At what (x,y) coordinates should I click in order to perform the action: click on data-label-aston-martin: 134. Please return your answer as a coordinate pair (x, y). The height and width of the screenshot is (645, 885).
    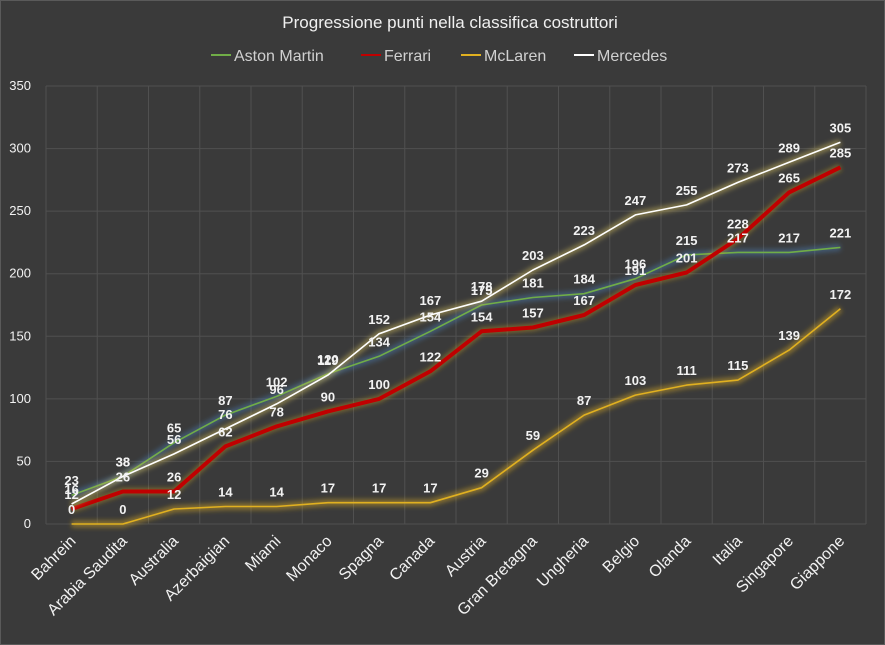
    Looking at the image, I should click on (379, 341).